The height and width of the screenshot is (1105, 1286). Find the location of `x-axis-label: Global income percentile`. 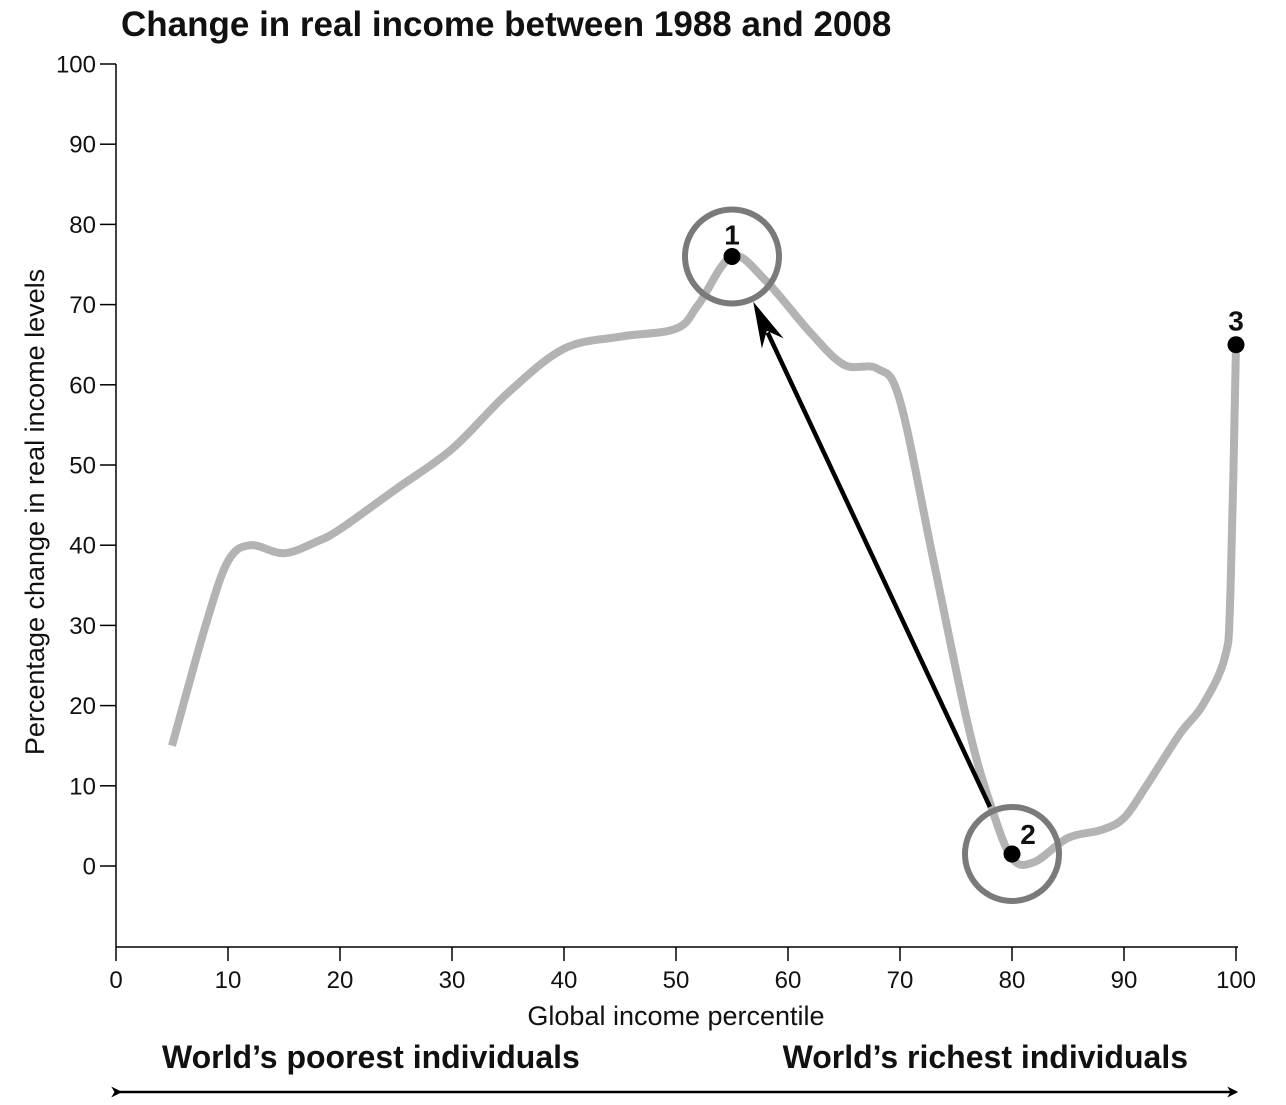

x-axis-label: Global income percentile is located at coordinates (675, 1016).